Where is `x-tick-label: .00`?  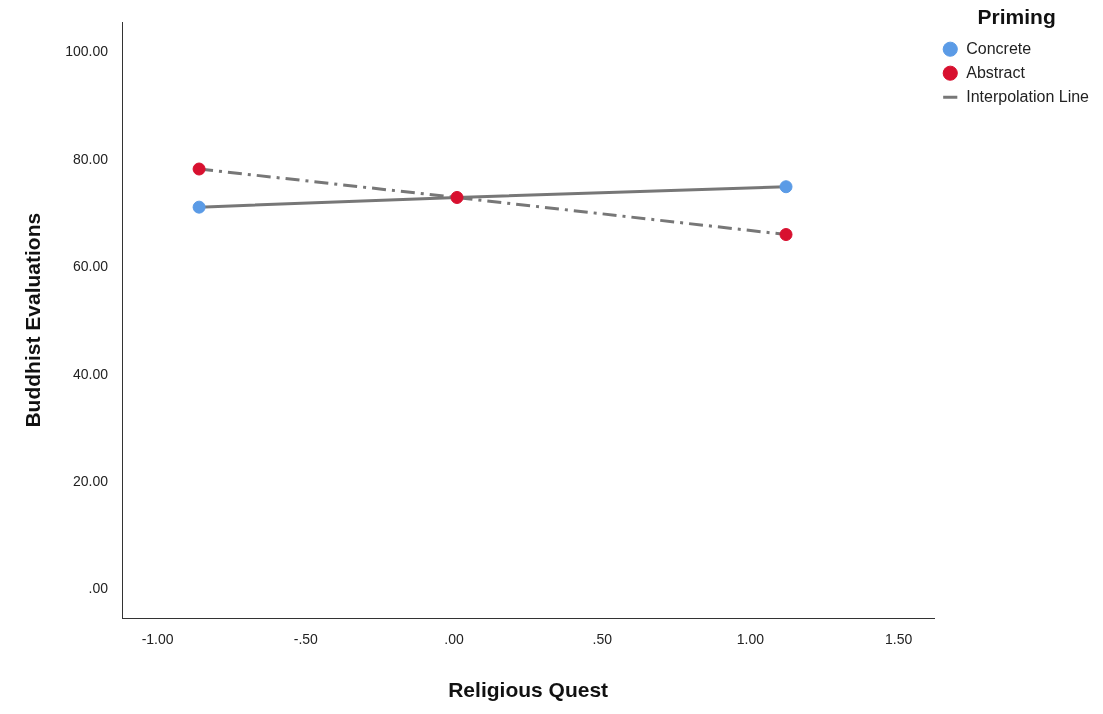
x-tick-label: .00 is located at coordinates (454, 639).